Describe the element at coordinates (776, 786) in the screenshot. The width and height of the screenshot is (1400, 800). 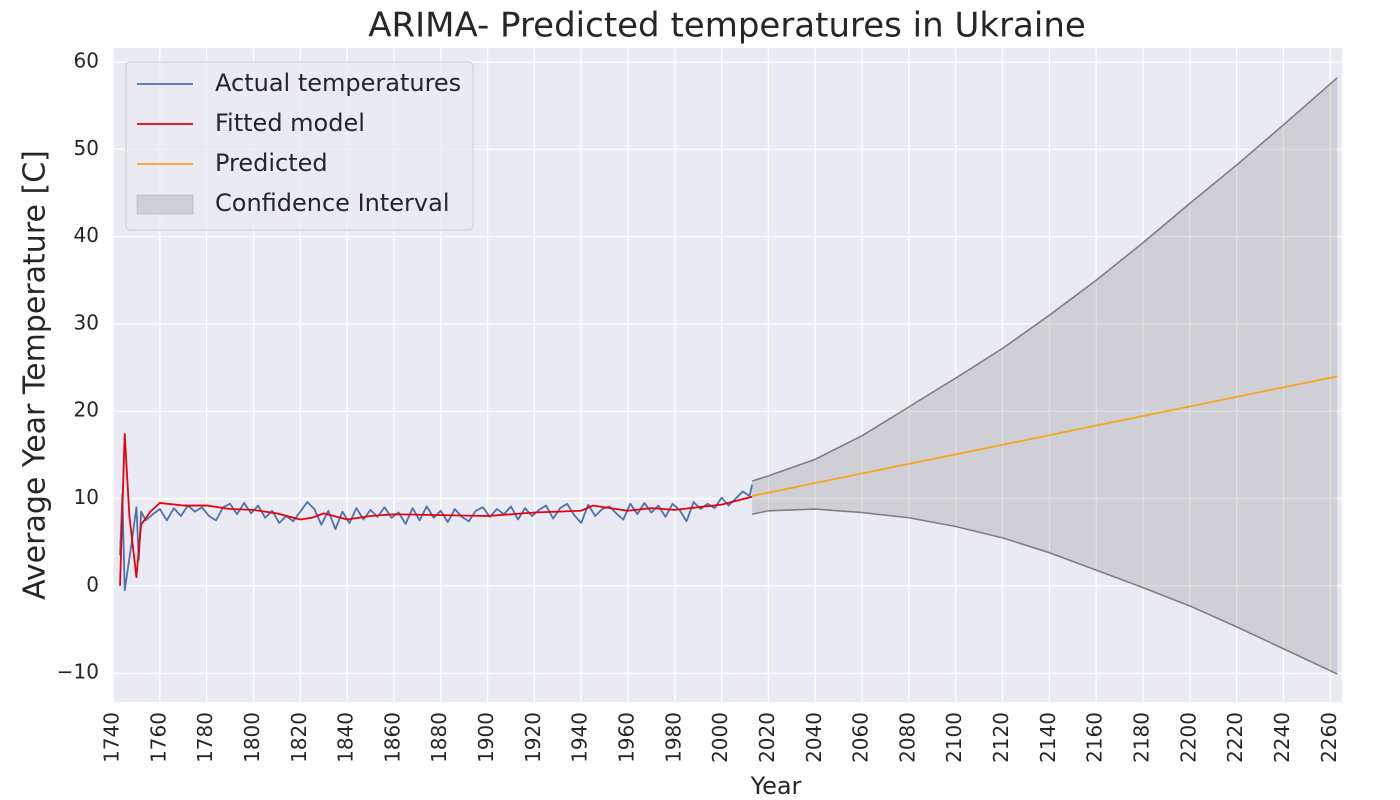
I see `x-axis-label: Year` at that location.